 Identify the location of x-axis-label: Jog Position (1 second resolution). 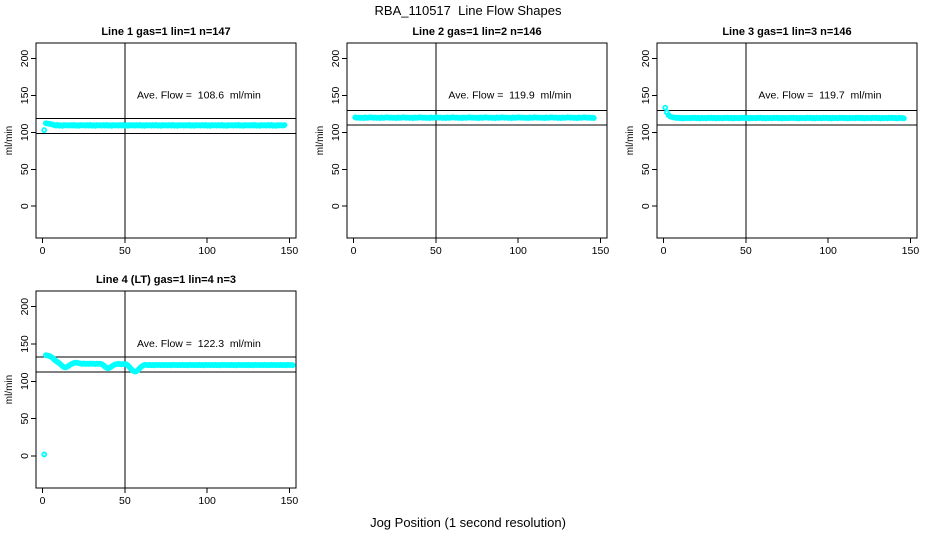
(468, 522).